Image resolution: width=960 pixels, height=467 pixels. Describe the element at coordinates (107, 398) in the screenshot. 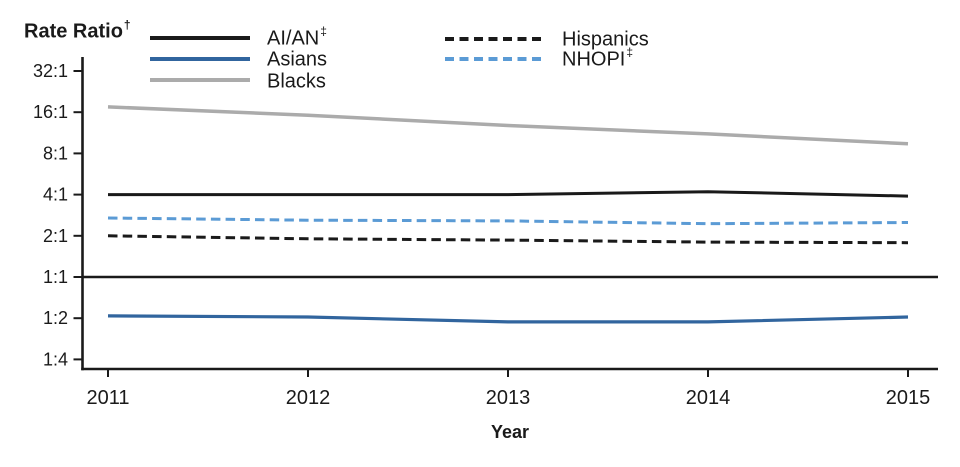

I see `x-tick-label: 2011` at that location.